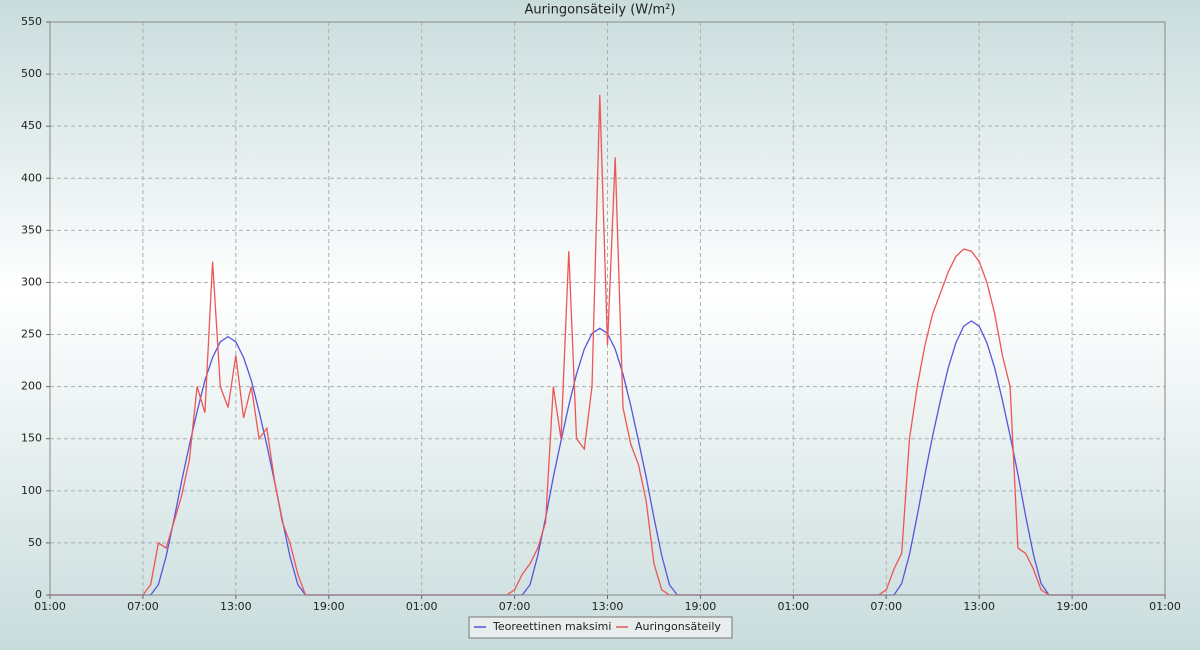 This screenshot has height=650, width=1200. Describe the element at coordinates (31, 177) in the screenshot. I see `y-tick-label: 400` at that location.